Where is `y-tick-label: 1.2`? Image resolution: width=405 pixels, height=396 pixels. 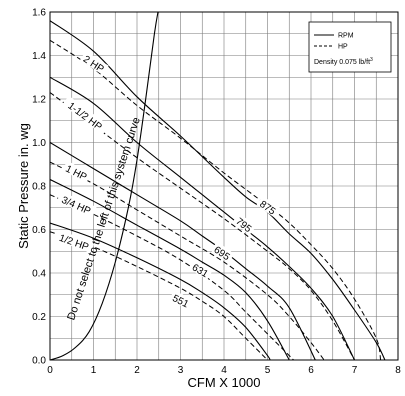
y-tick-label: 1.2 is located at coordinates (39, 100).